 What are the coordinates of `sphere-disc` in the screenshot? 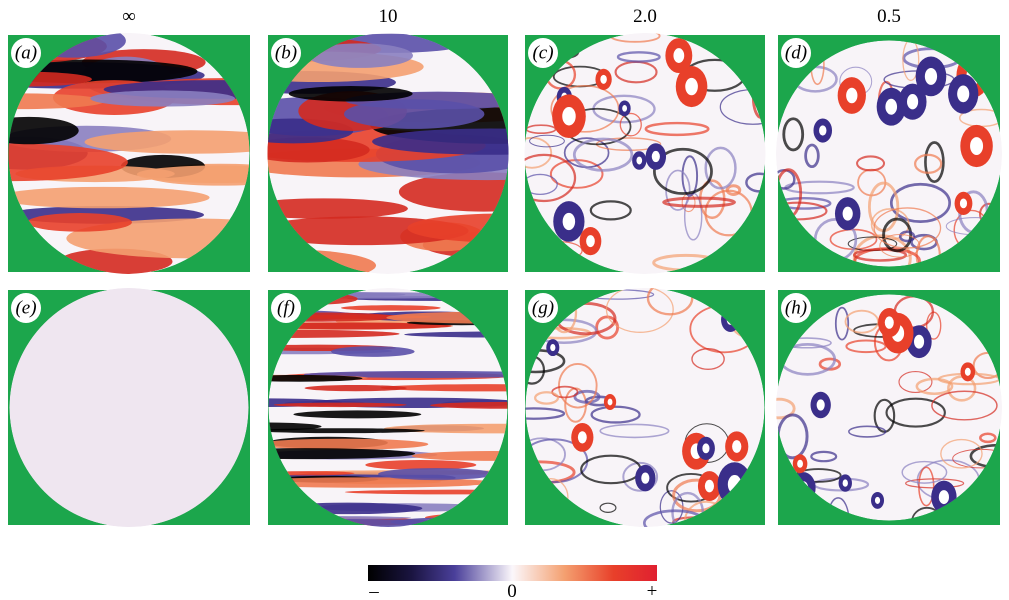 It's located at (889, 153).